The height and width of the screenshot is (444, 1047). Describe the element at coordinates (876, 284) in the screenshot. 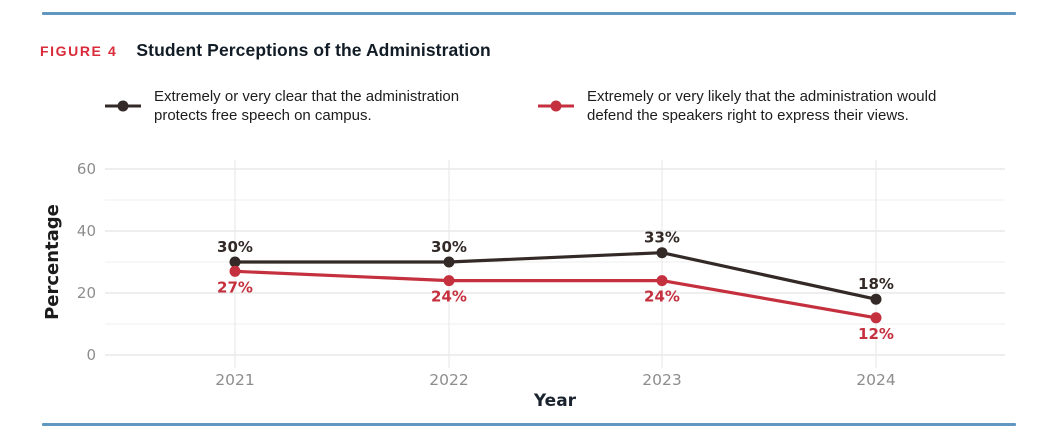

I see `data-label: 18%` at that location.